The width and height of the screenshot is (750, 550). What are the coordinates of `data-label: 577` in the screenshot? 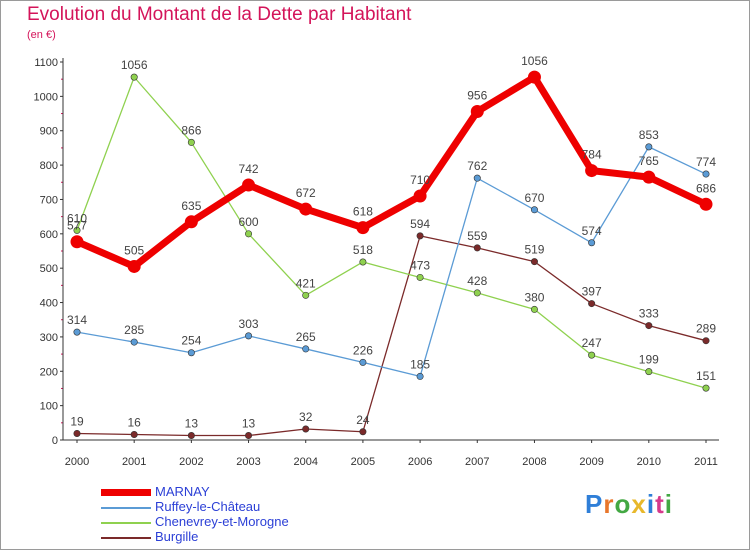 It's located at (77, 226).